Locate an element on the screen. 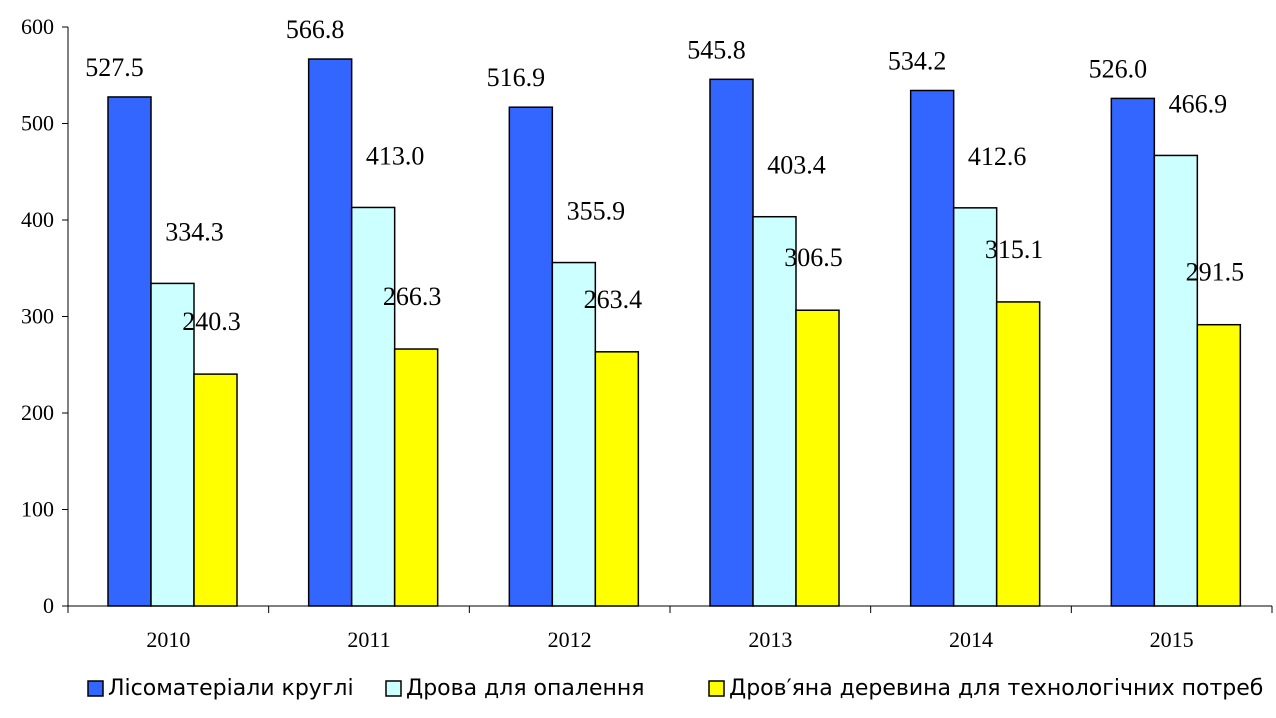  data-label: 413.0 is located at coordinates (395, 155).